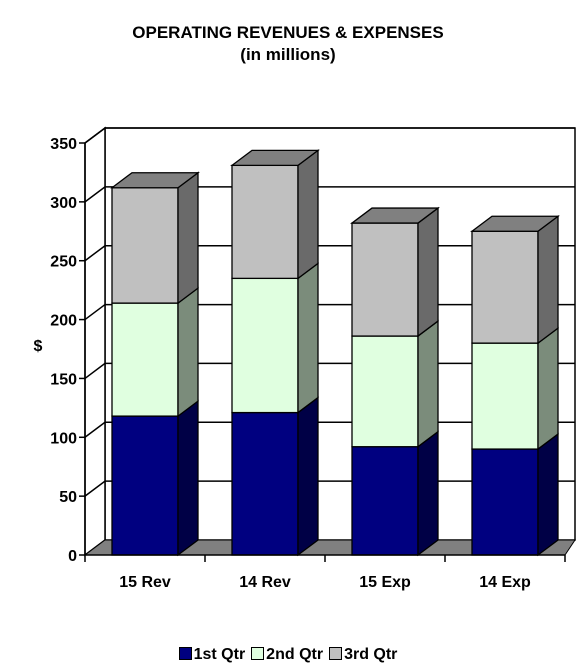 The height and width of the screenshot is (664, 576). Describe the element at coordinates (63, 438) in the screenshot. I see `y-tick-label-2: 100` at that location.